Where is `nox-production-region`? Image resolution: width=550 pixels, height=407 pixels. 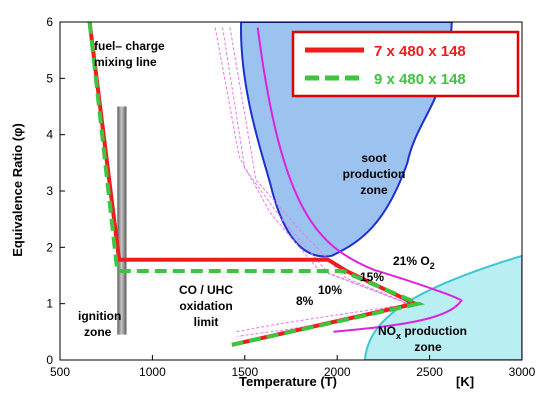
nox-production-region is located at coordinates (442, 307).